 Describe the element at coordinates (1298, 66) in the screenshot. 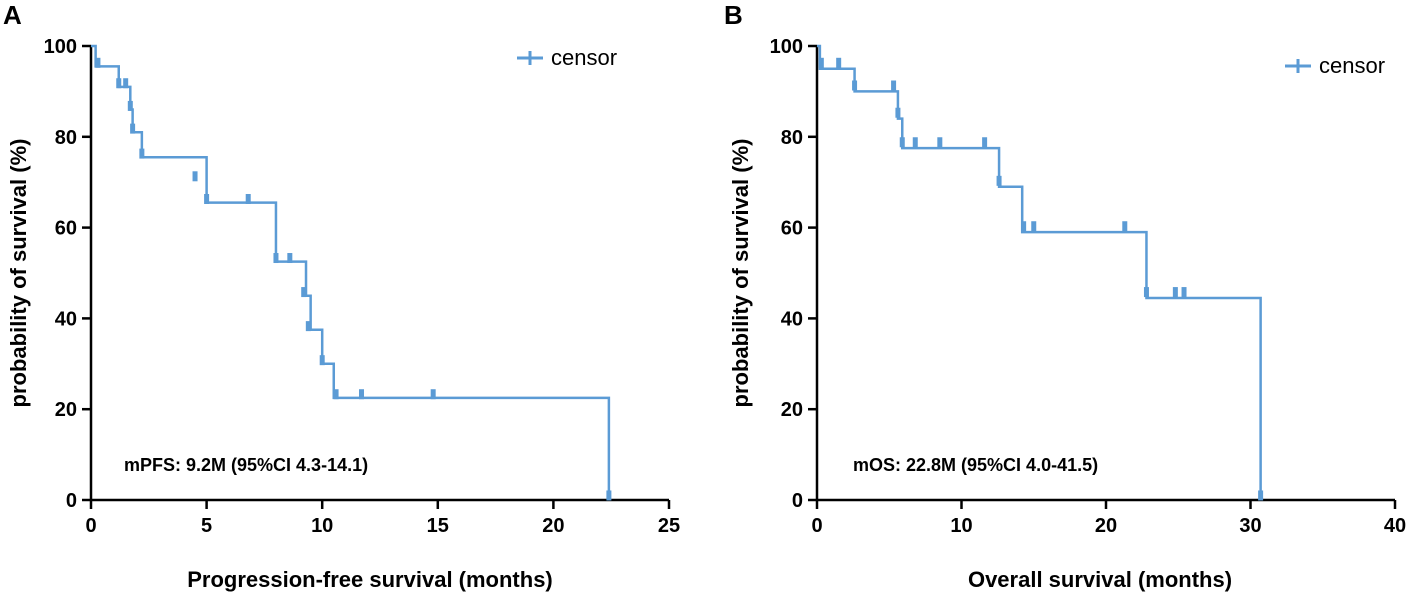

I see `legend-marker-b` at that location.